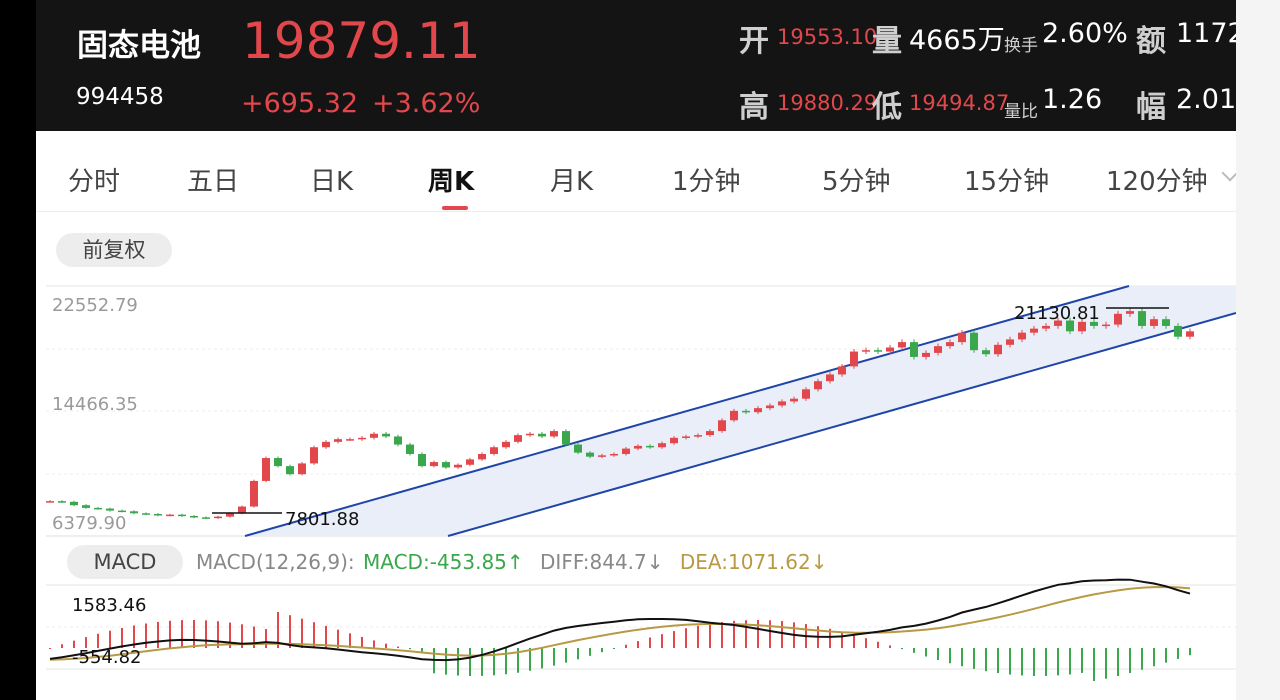 This screenshot has height=700, width=1280. What do you see at coordinates (89, 523) in the screenshot?
I see `y-tick-label: 6379.90` at bounding box center [89, 523].